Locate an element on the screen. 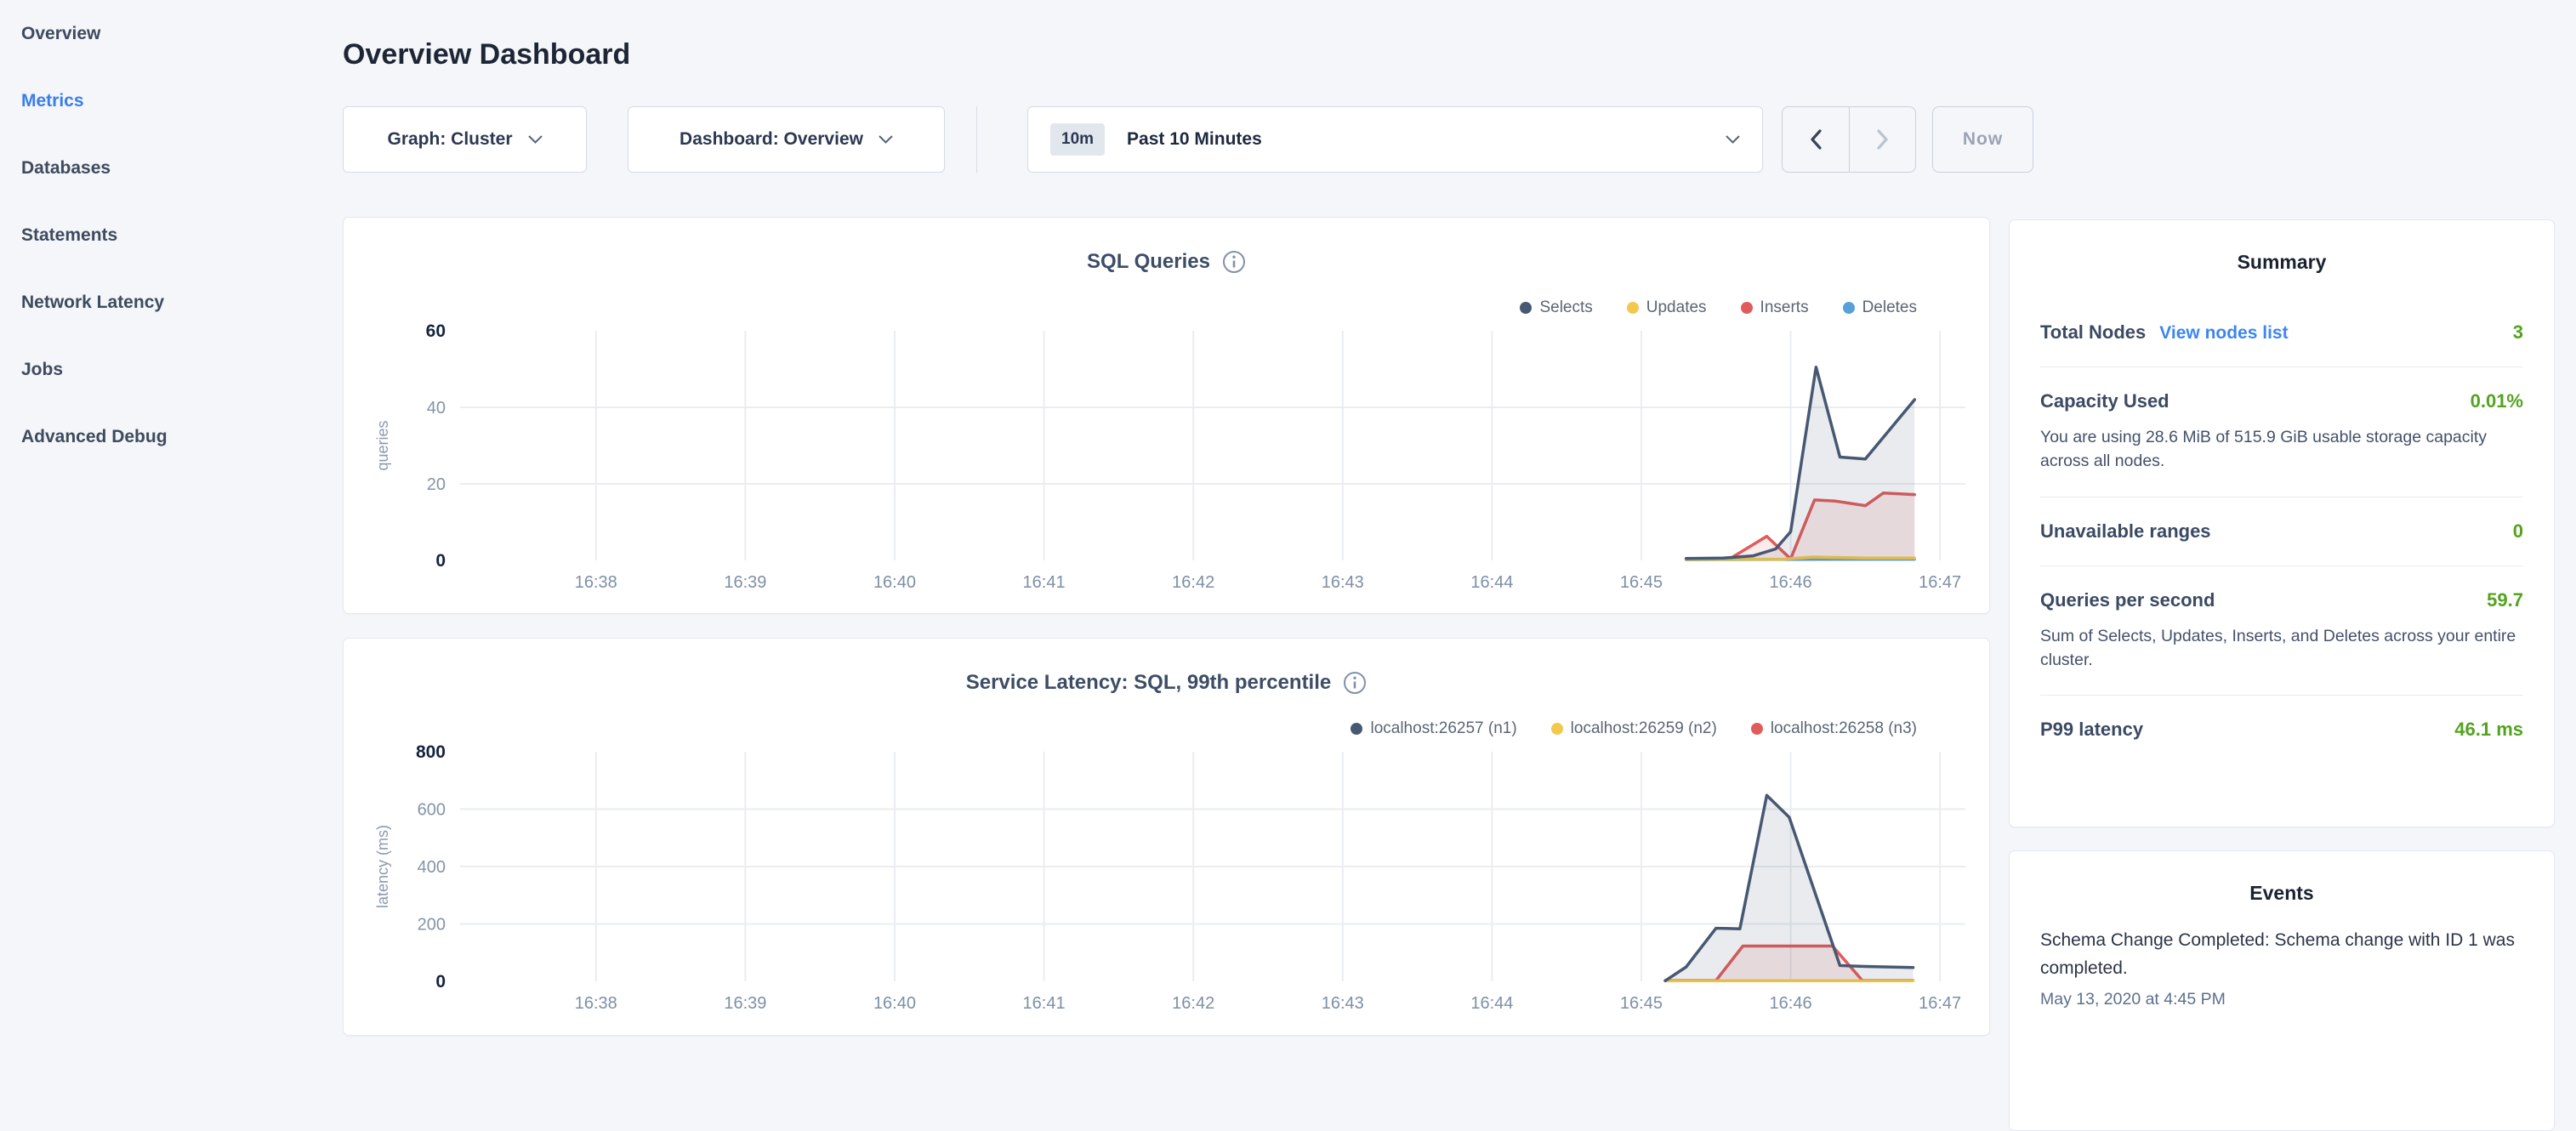 Image resolution: width=2576 pixels, height=1131 pixels. legend-item: localhost:26258 (n3) is located at coordinates (1833, 728).